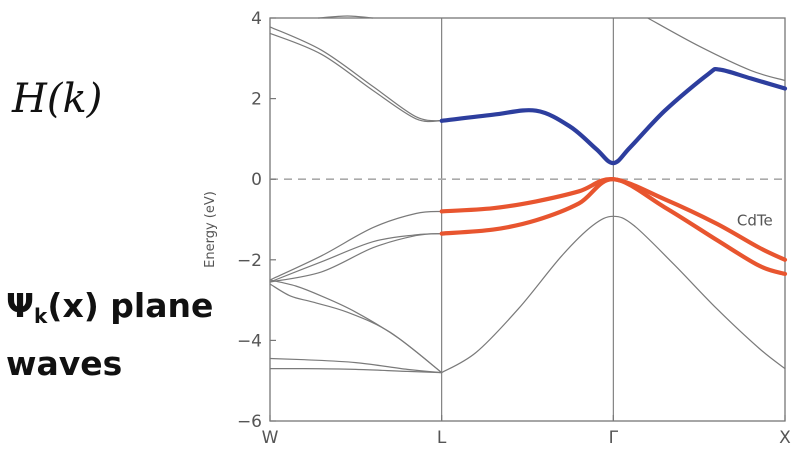 The height and width of the screenshot is (449, 795). Describe the element at coordinates (442, 438) in the screenshot. I see `x-tick-label-1: L` at that location.